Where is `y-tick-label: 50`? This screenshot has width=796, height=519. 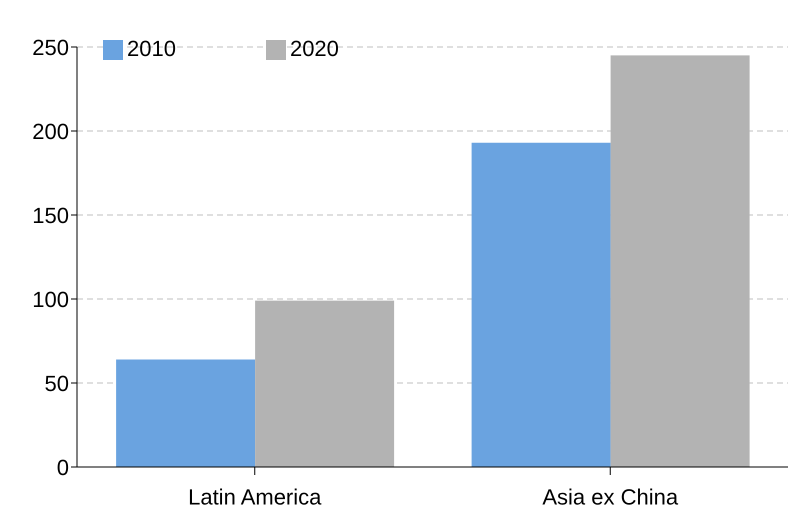 y-tick-label: 50 is located at coordinates (56, 383).